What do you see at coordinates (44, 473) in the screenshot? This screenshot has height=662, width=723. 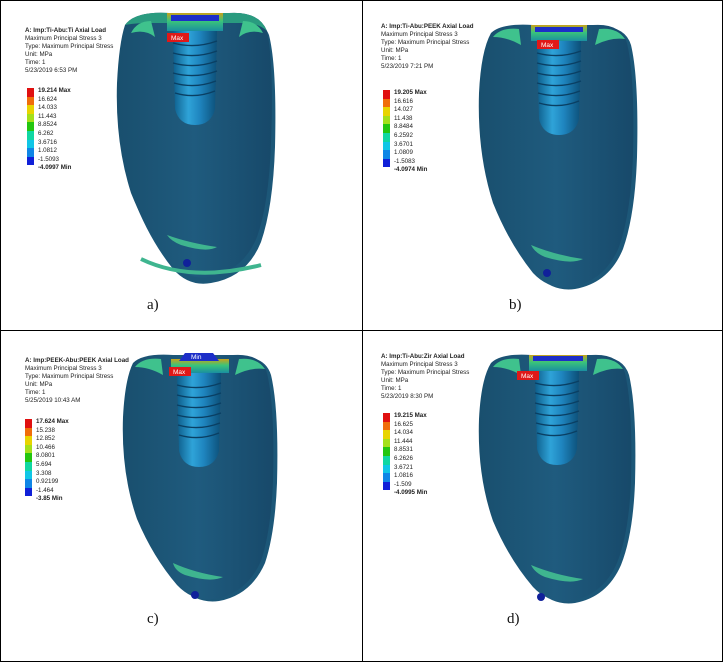 I see `legend-label: 3.308` at bounding box center [44, 473].